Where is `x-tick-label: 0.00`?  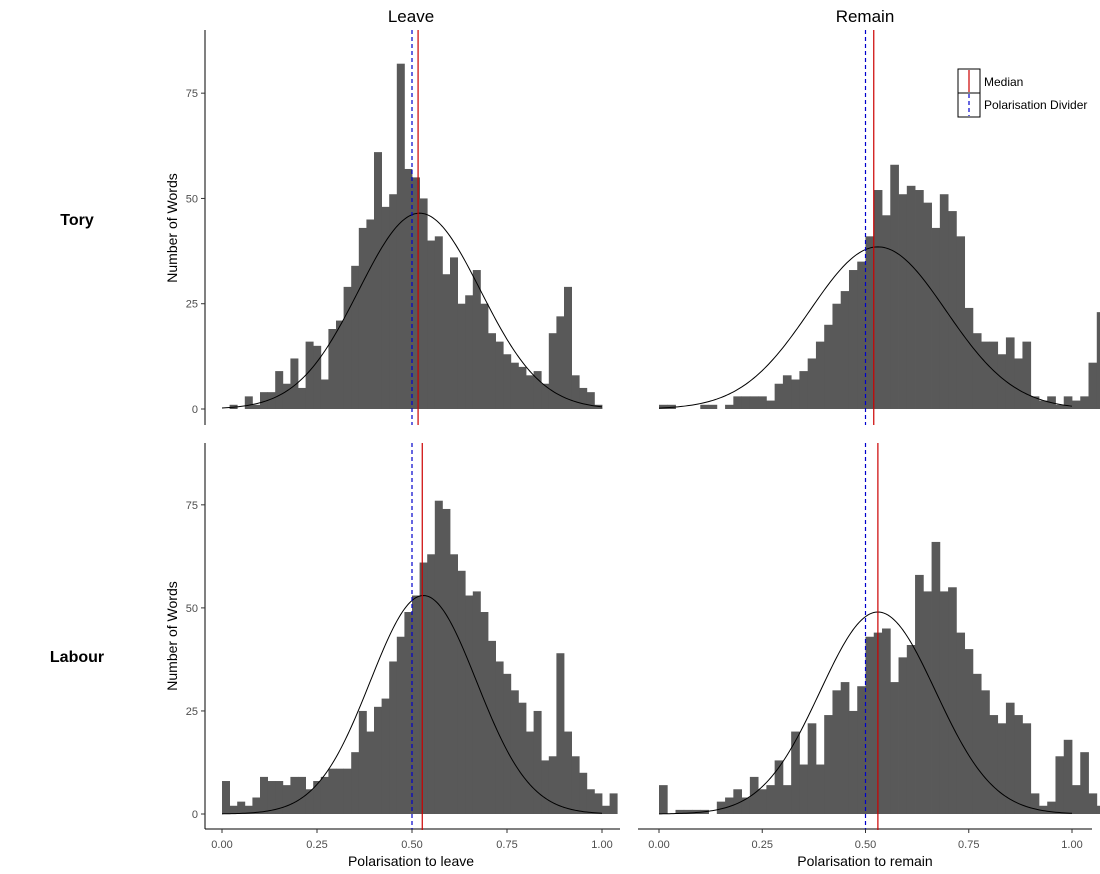
x-tick-label: 0.00 is located at coordinates (658, 845).